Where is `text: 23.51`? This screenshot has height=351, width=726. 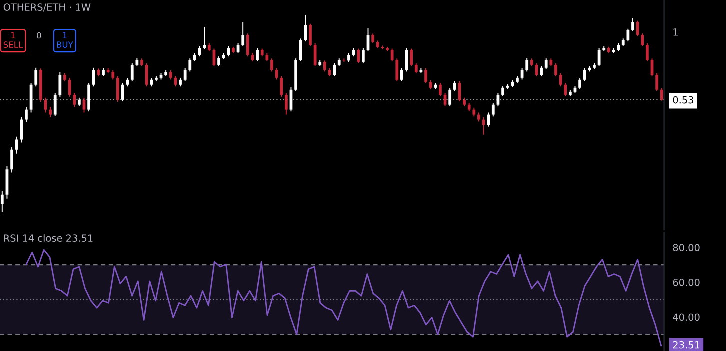 text: 23.51 is located at coordinates (686, 345).